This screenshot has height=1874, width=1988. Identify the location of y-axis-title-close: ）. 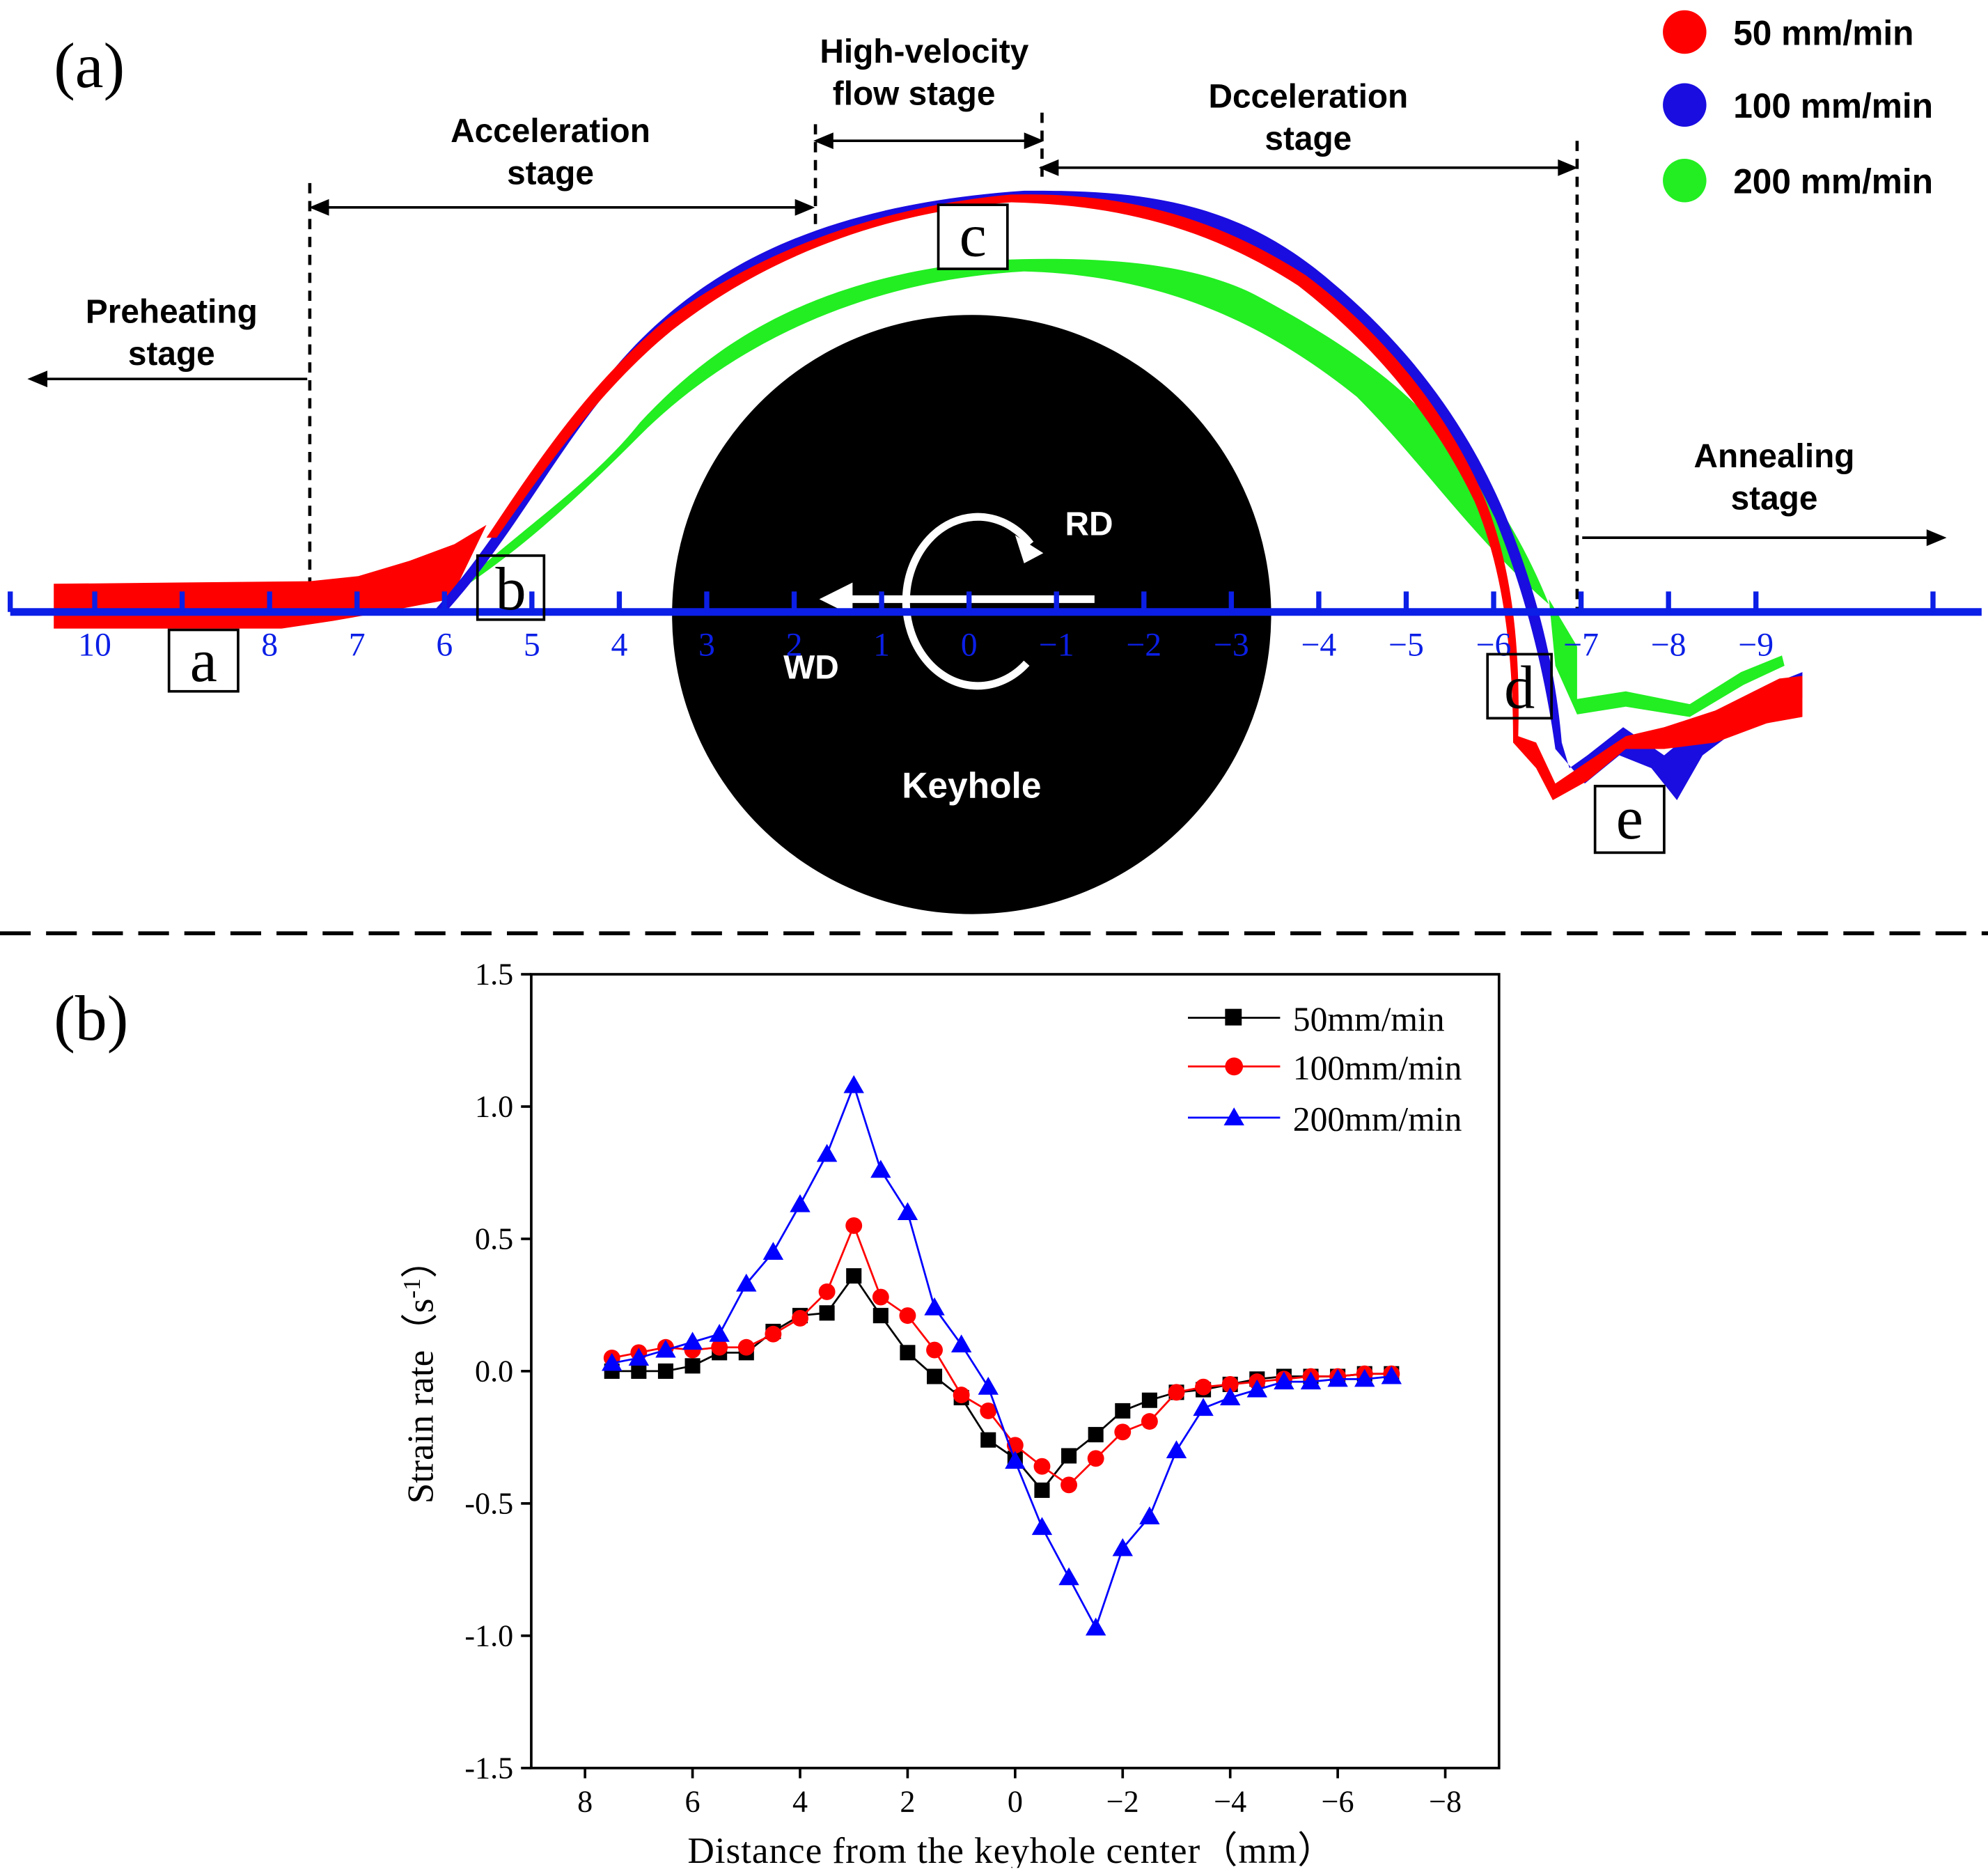
(420, 1259).